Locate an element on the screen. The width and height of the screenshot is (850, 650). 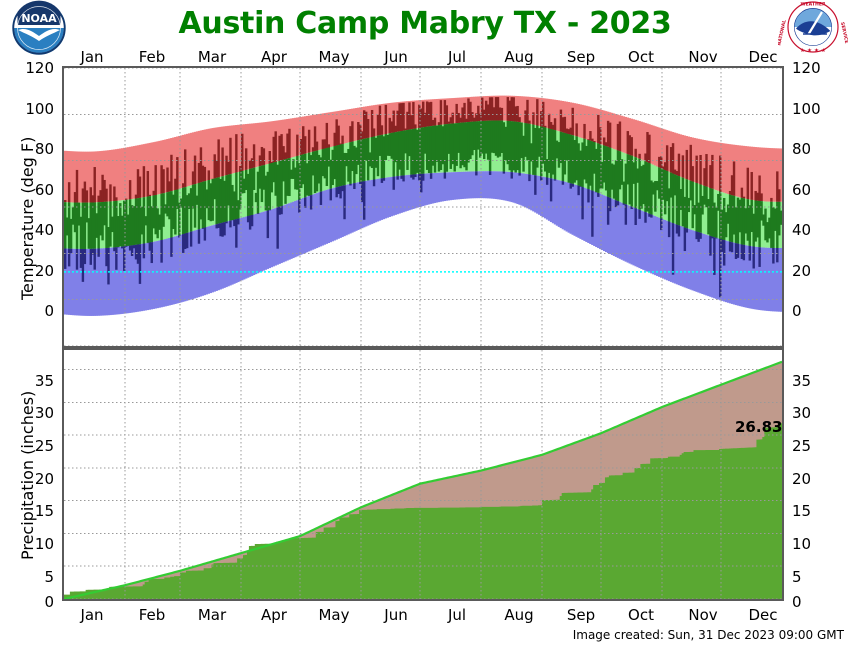
temp-tick-left-40: 40 is located at coordinates (44, 230).